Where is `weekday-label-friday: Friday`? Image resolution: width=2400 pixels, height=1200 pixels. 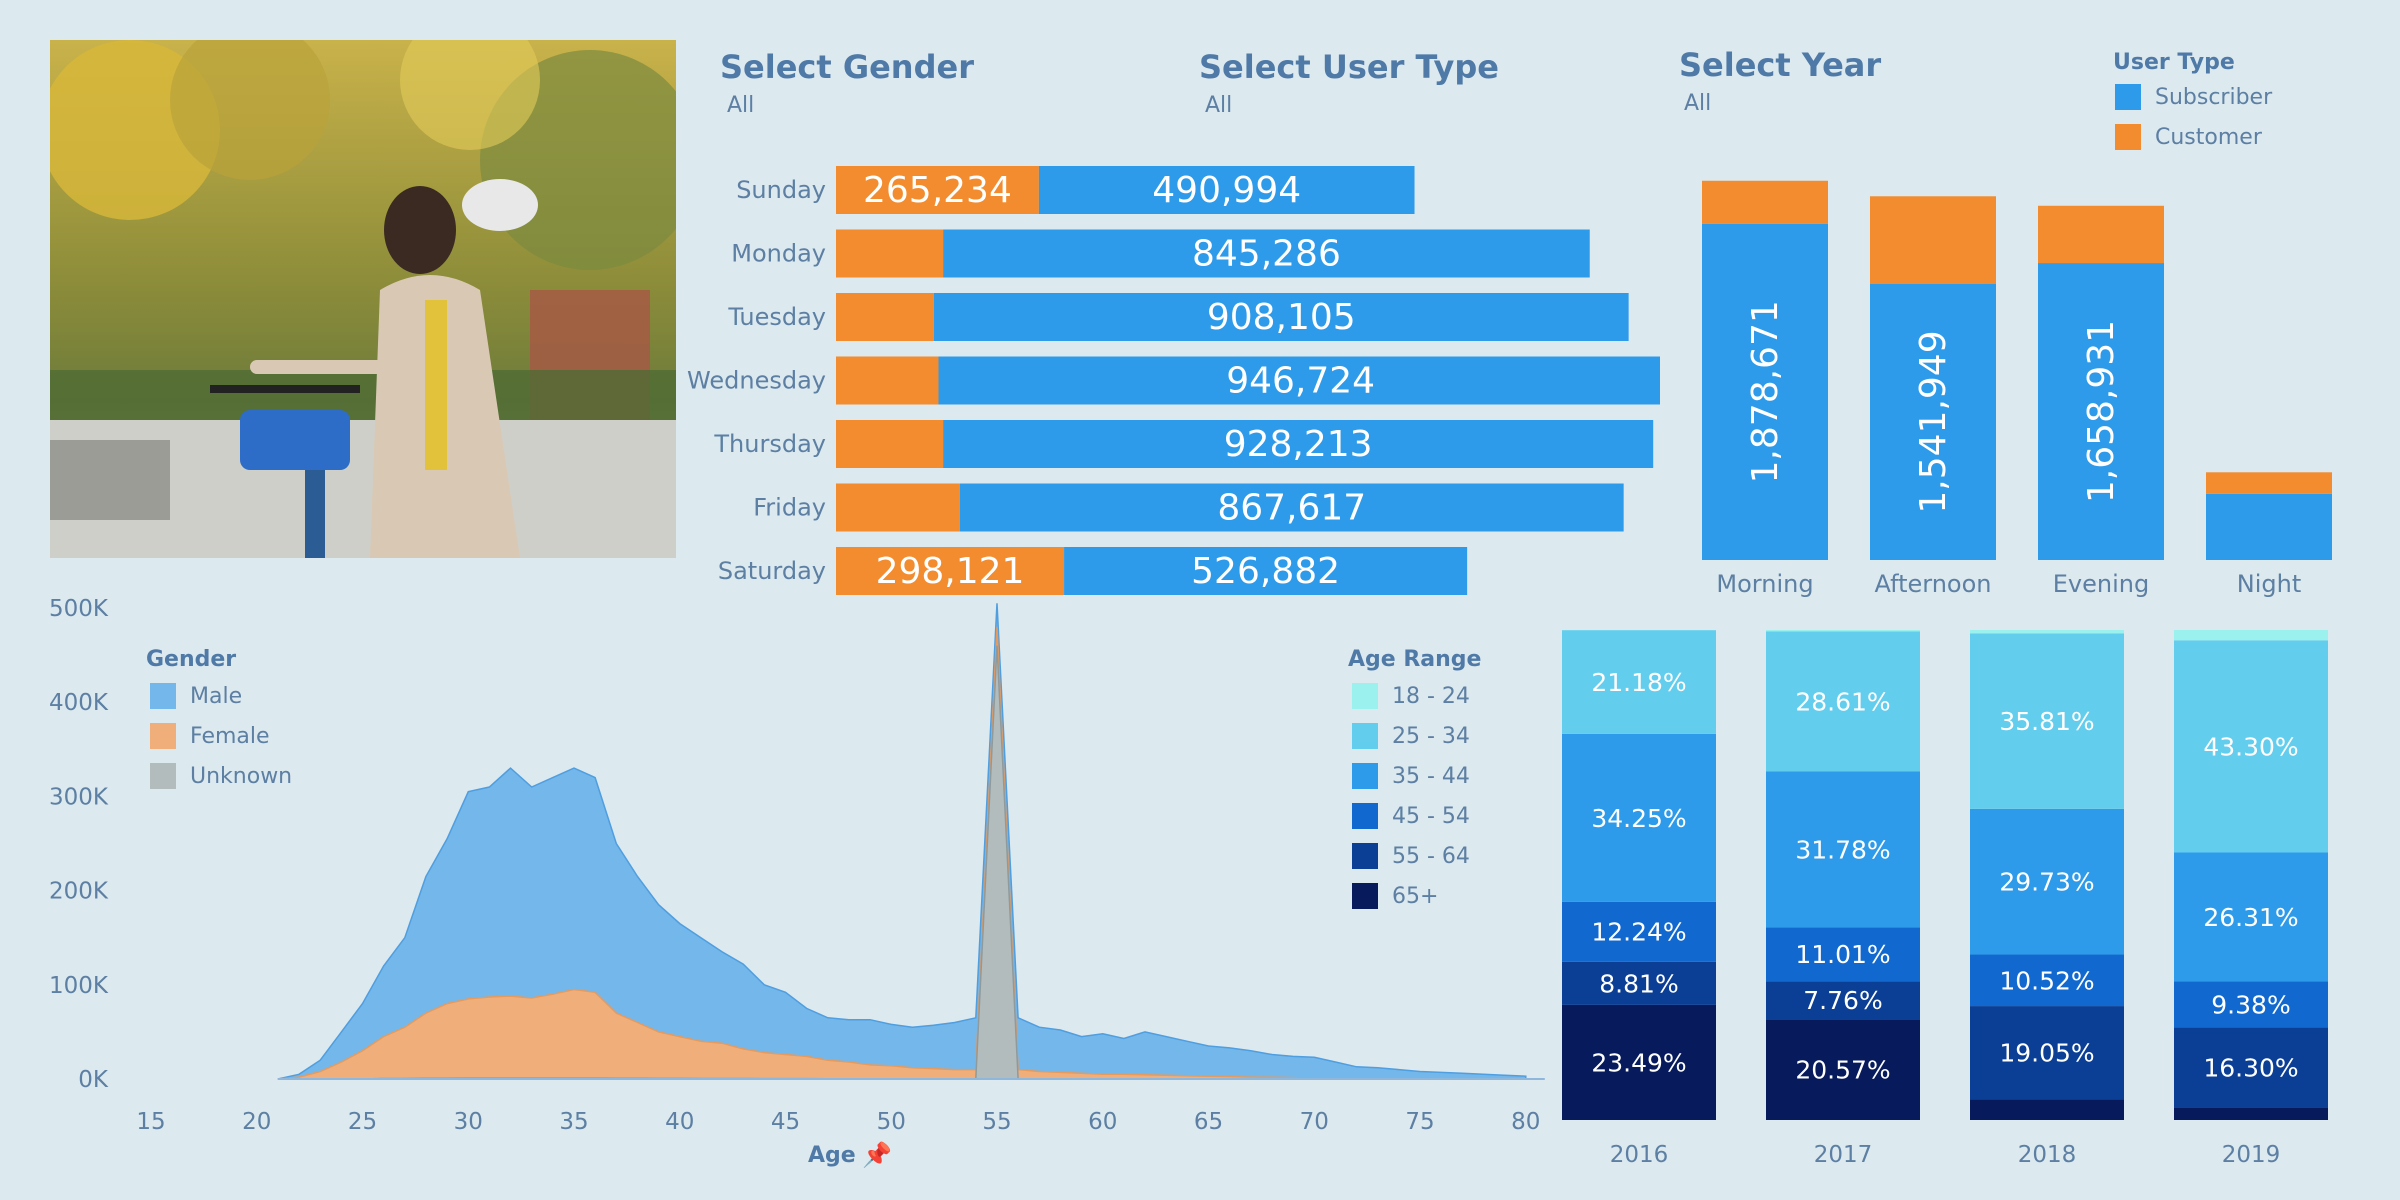
weekday-label-friday: Friday is located at coordinates (789, 508).